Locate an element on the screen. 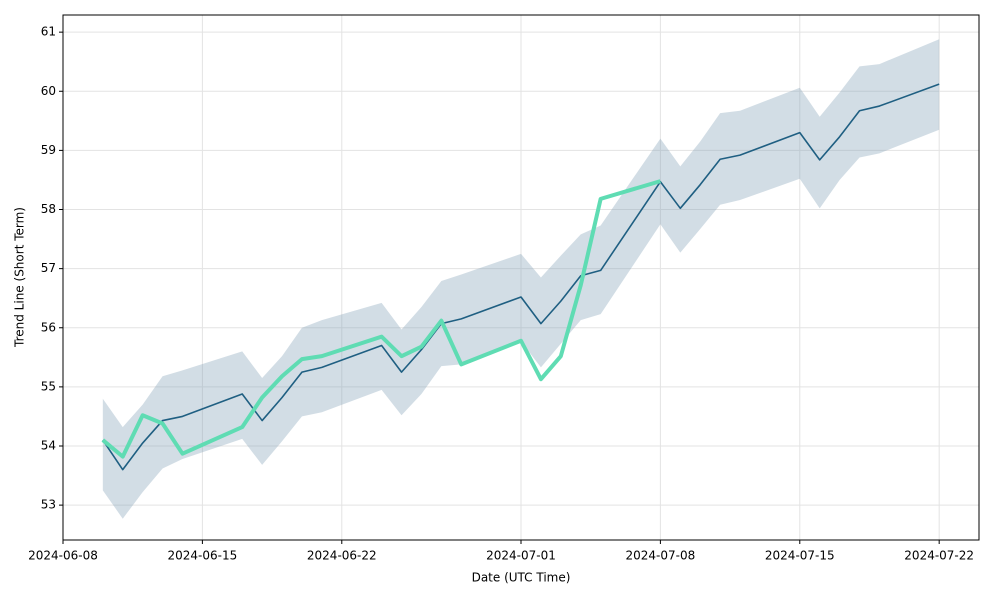 The image size is (1000, 600). y-tick-label: 56 is located at coordinates (48, 327).